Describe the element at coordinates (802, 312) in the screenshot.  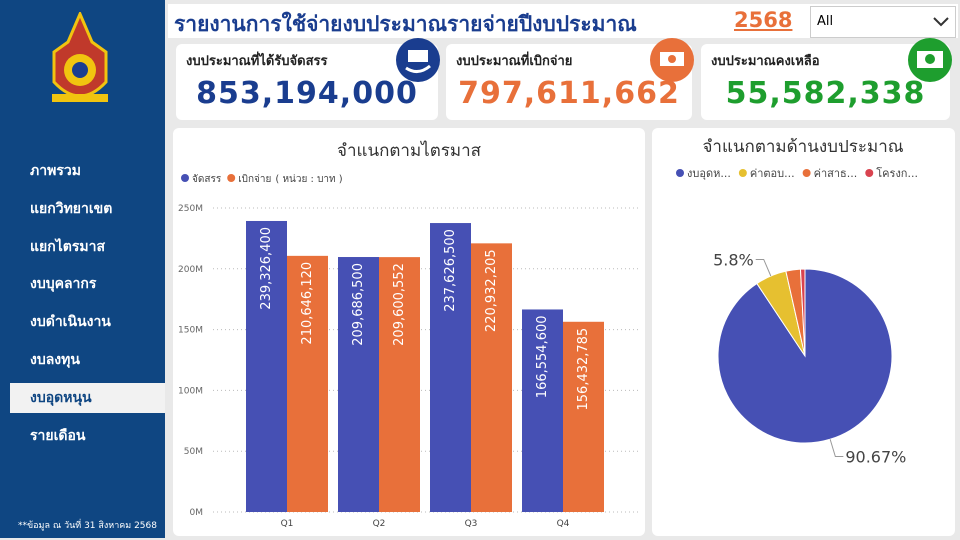
I see `pie-slice` at that location.